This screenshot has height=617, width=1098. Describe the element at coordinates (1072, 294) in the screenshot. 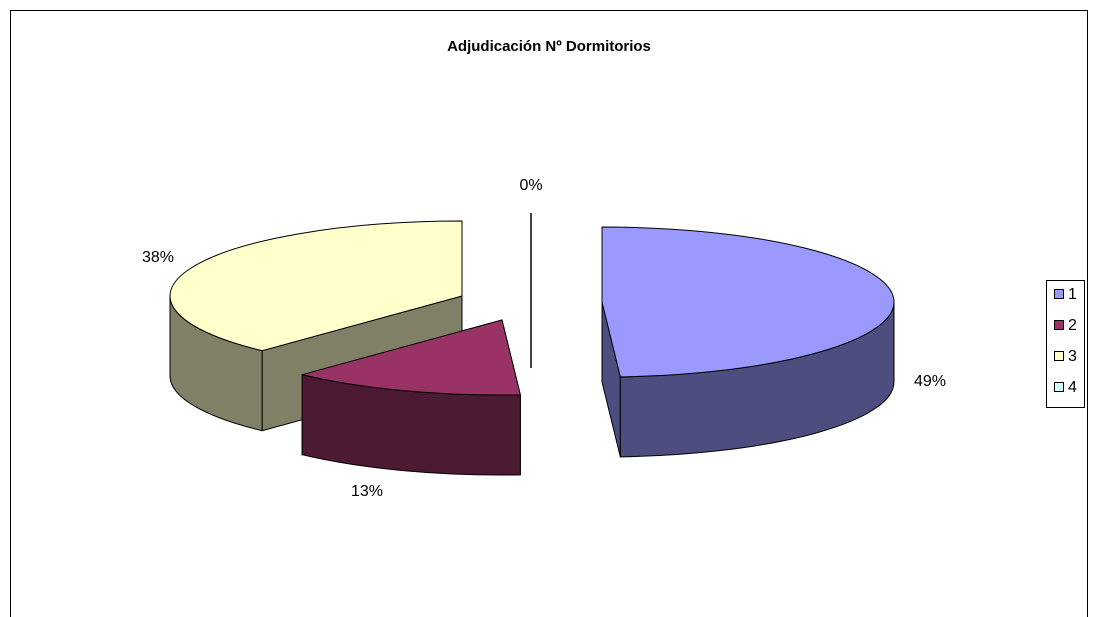

I see `legend-label: 1` at that location.